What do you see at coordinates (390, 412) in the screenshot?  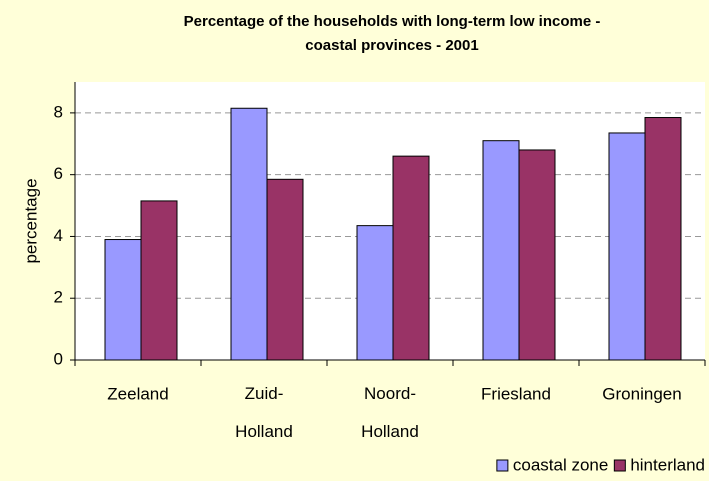 I see `x-tick-label: Noord-Holland` at bounding box center [390, 412].